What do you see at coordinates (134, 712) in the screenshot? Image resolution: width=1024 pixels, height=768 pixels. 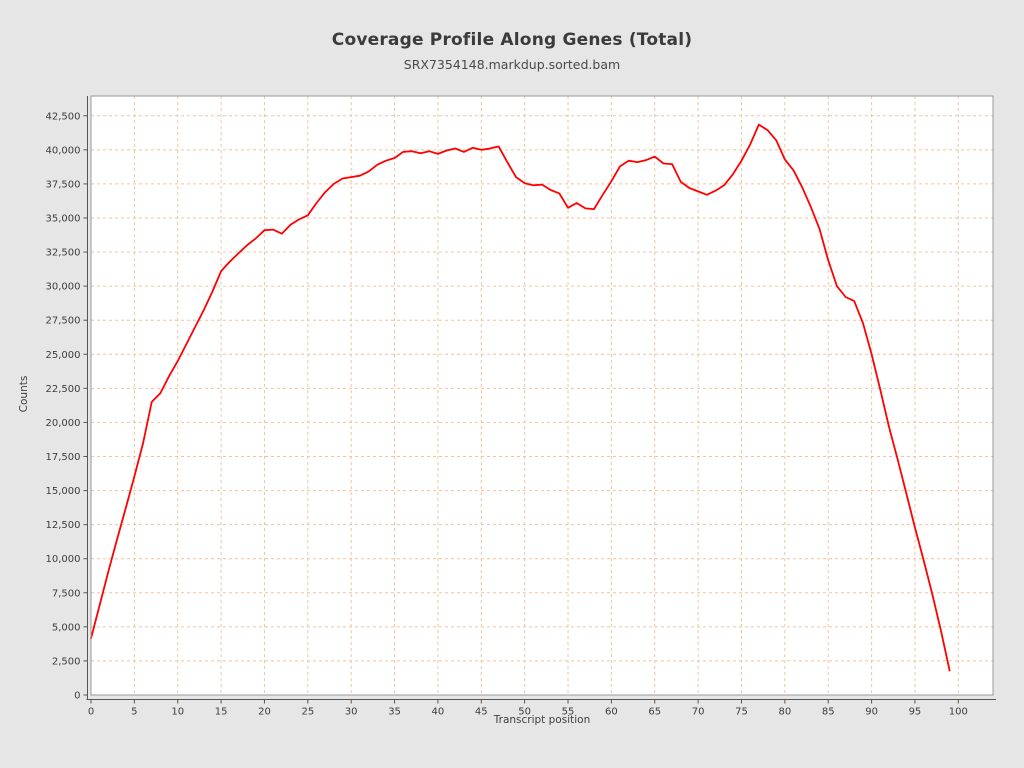 I see `x-tick-label: 5` at bounding box center [134, 712].